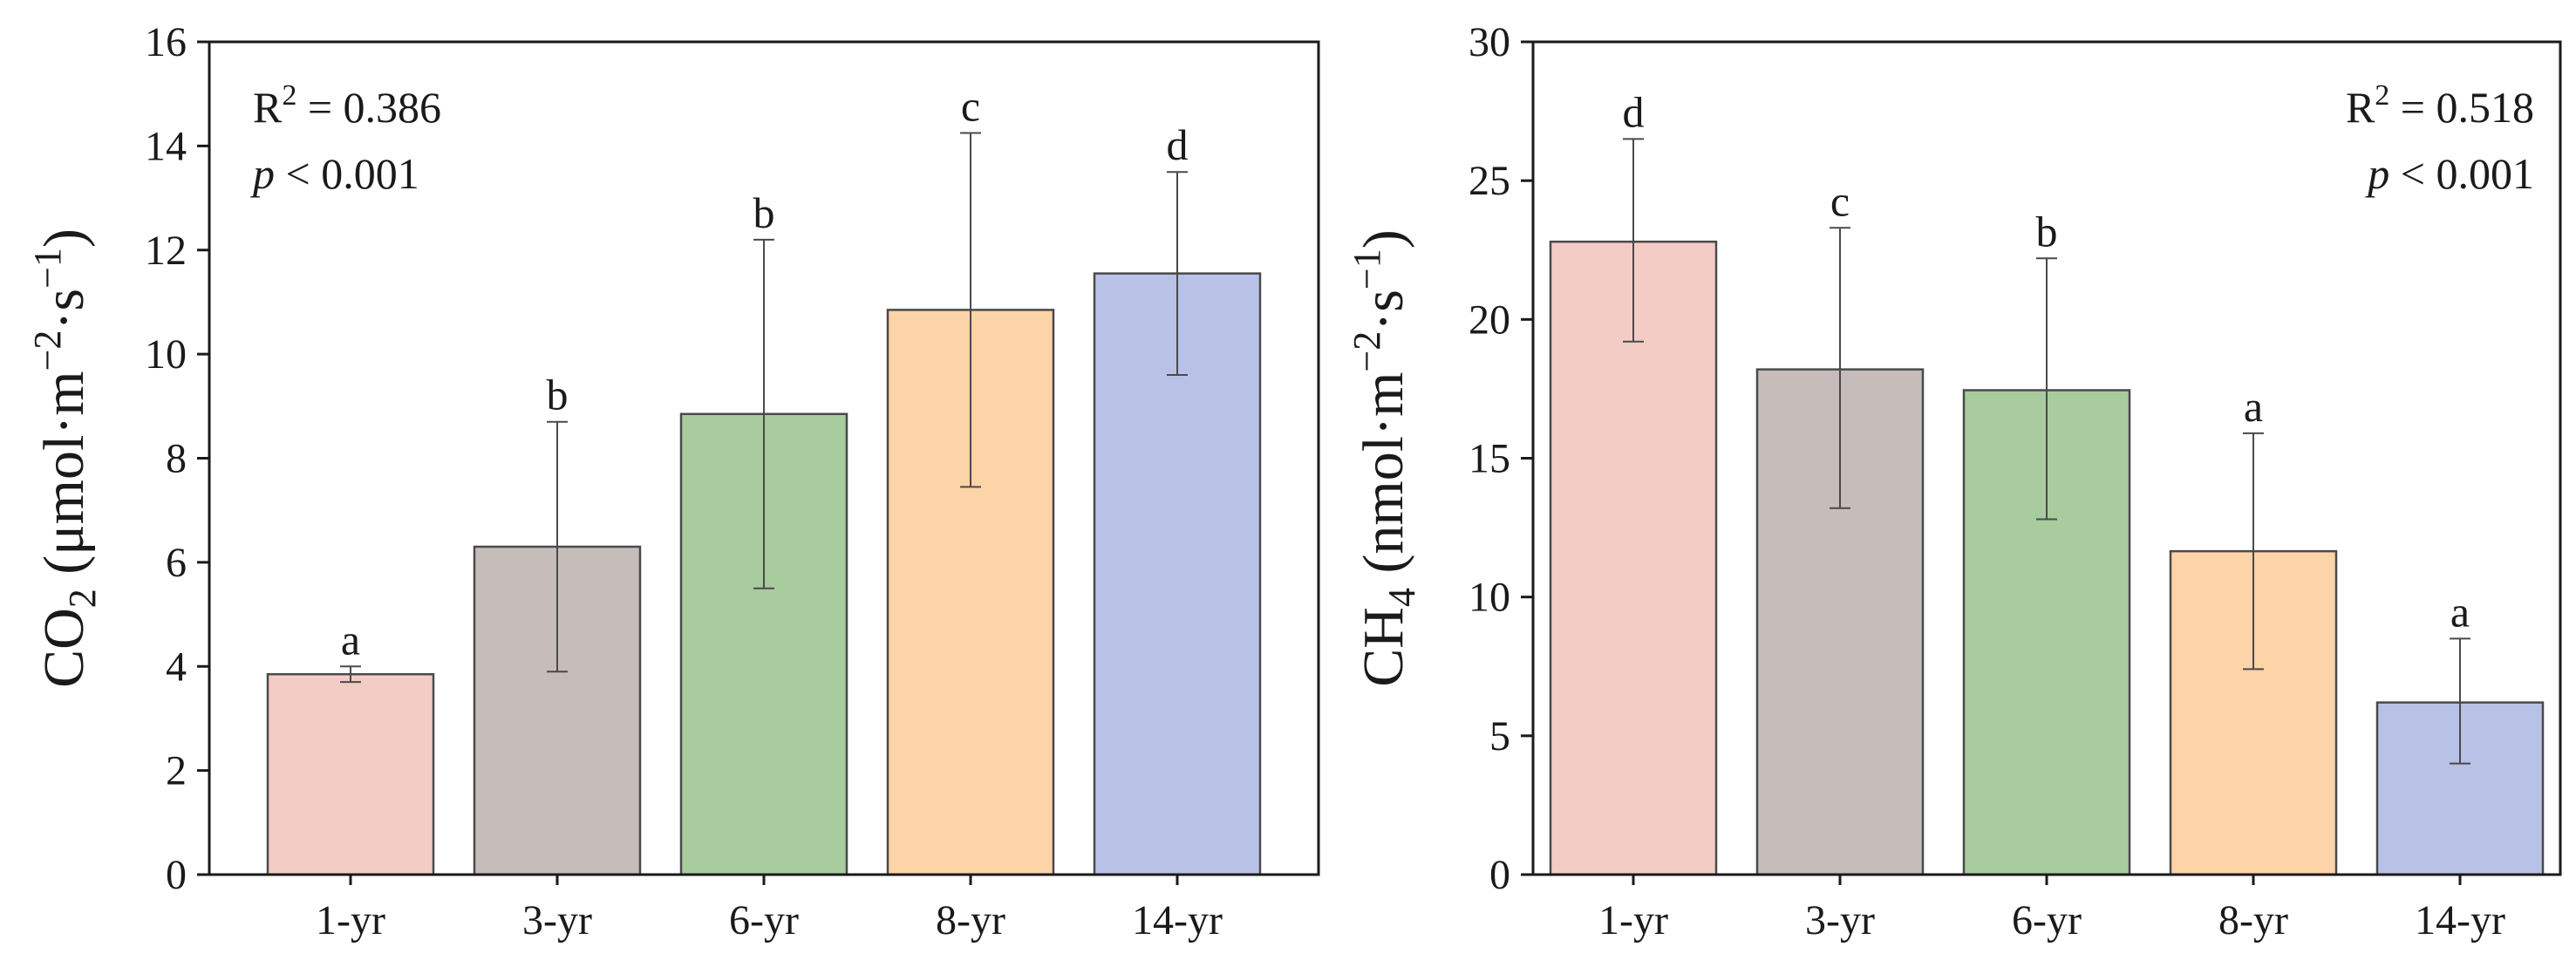 The height and width of the screenshot is (974, 2576). Describe the element at coordinates (1489, 181) in the screenshot. I see `y-tick-label: 25` at that location.